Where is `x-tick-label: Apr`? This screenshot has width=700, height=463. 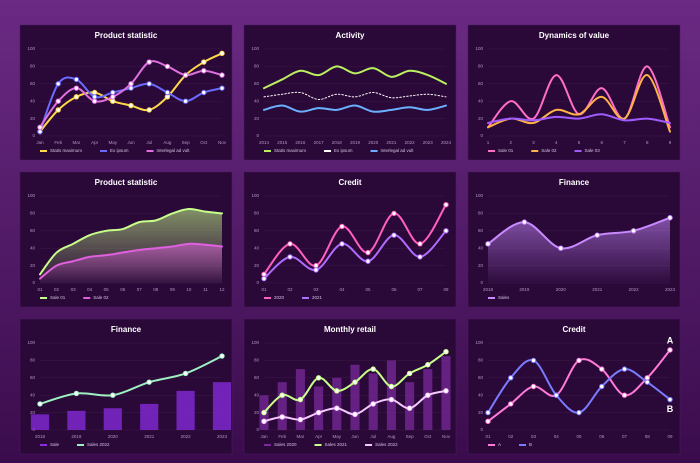 x-tick-label: Apr is located at coordinates (95, 142).